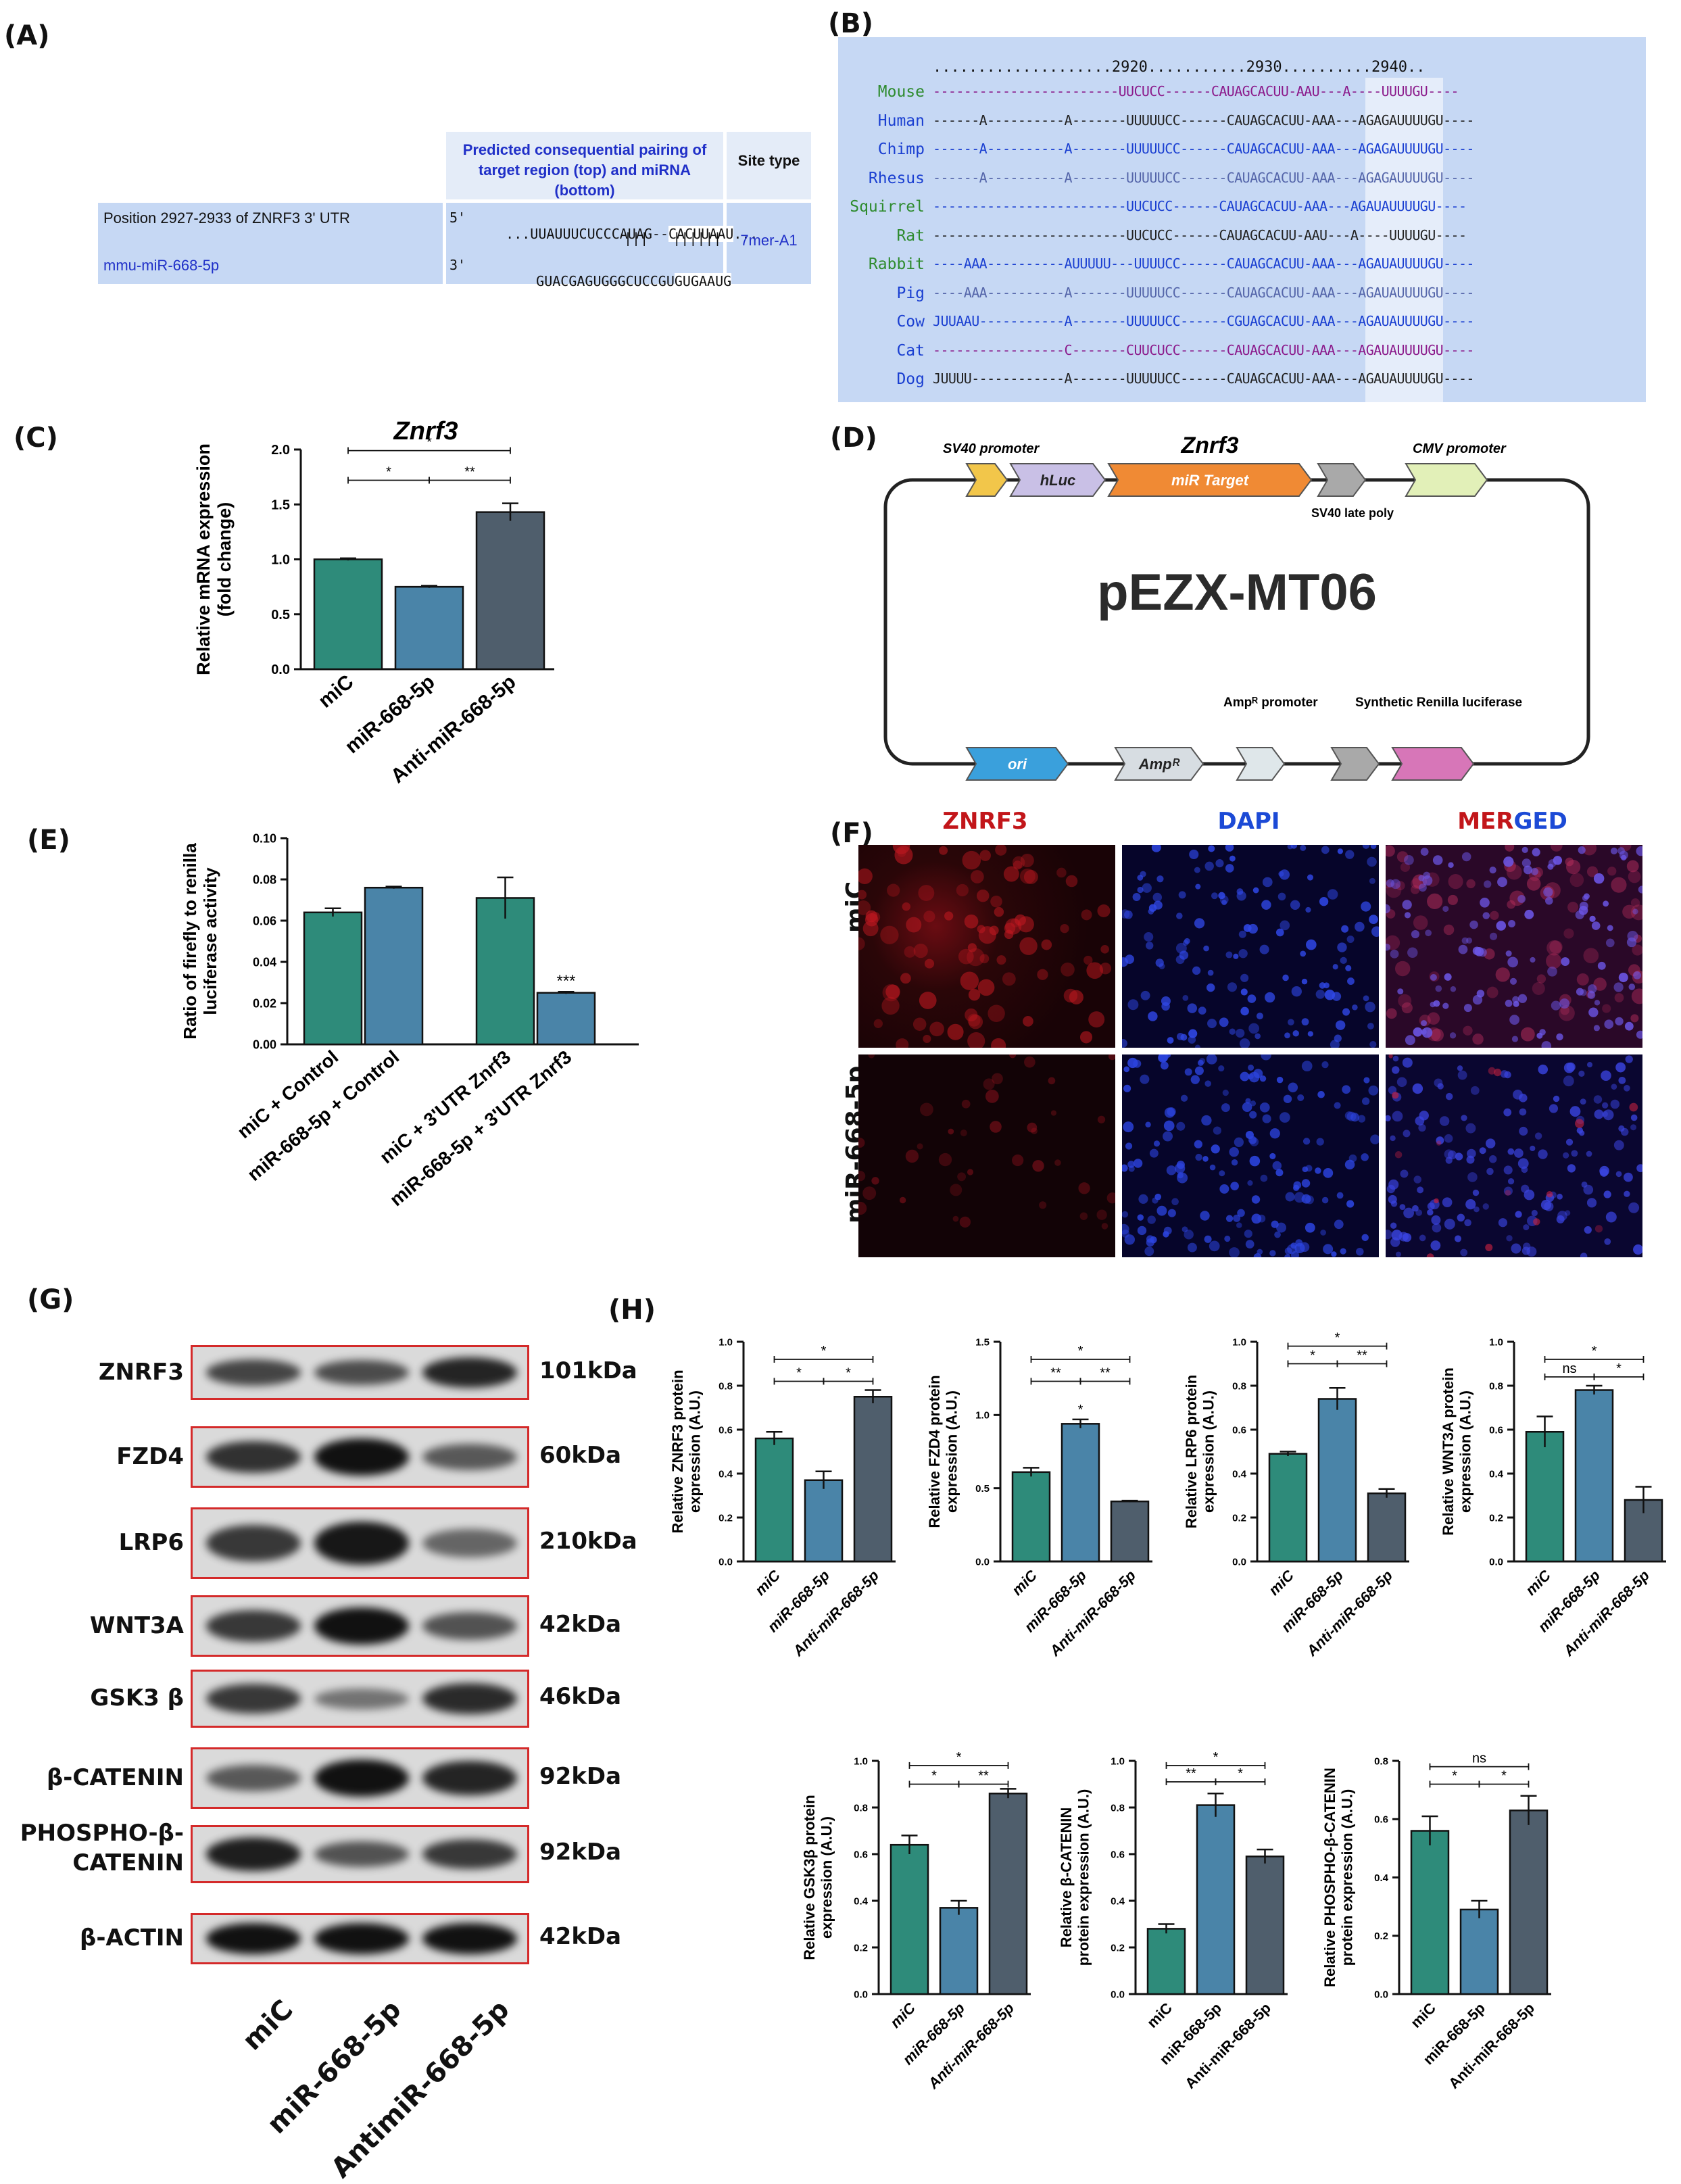  I want to click on mir-target-block-label: miR Target, so click(1210, 480).